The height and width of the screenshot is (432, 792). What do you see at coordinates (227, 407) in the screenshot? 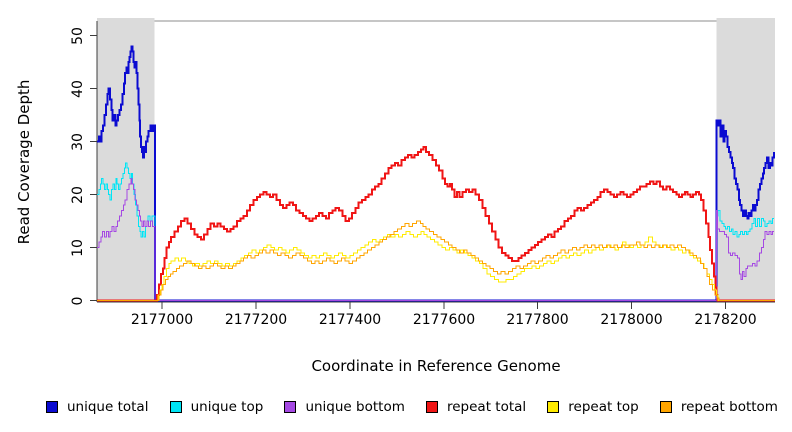
I see `legend-label: unique top` at bounding box center [227, 407].